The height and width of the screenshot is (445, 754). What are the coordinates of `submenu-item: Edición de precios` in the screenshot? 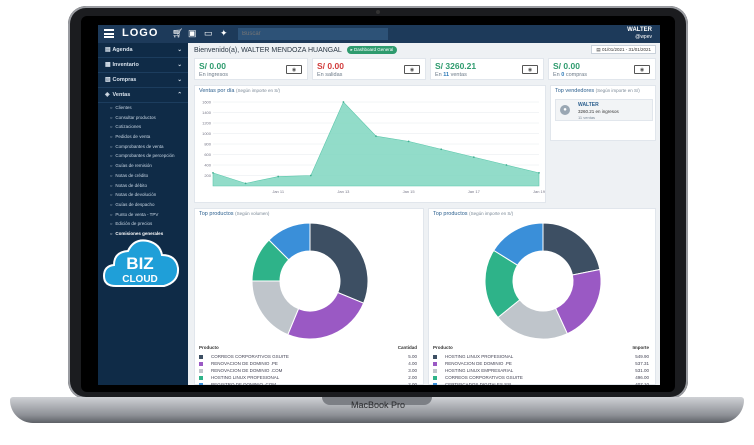 It's located at (143, 224).